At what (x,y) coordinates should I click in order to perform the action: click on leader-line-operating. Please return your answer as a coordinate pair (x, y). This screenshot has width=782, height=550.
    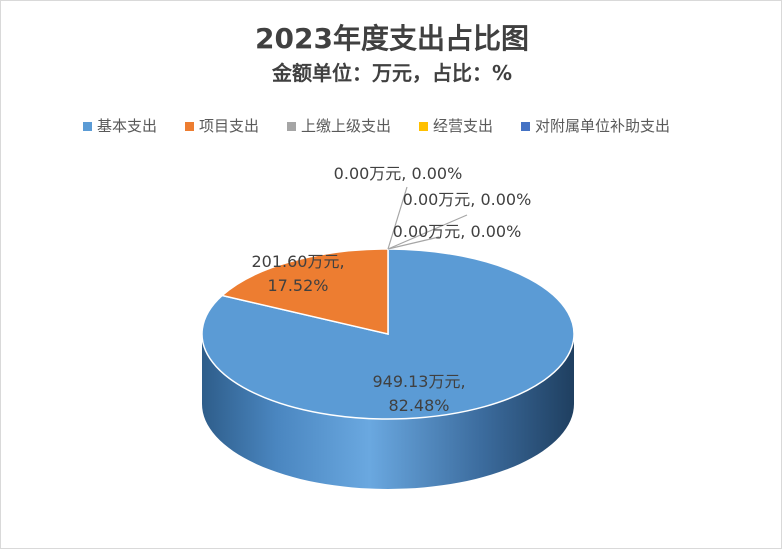
    Looking at the image, I should click on (427, 232).